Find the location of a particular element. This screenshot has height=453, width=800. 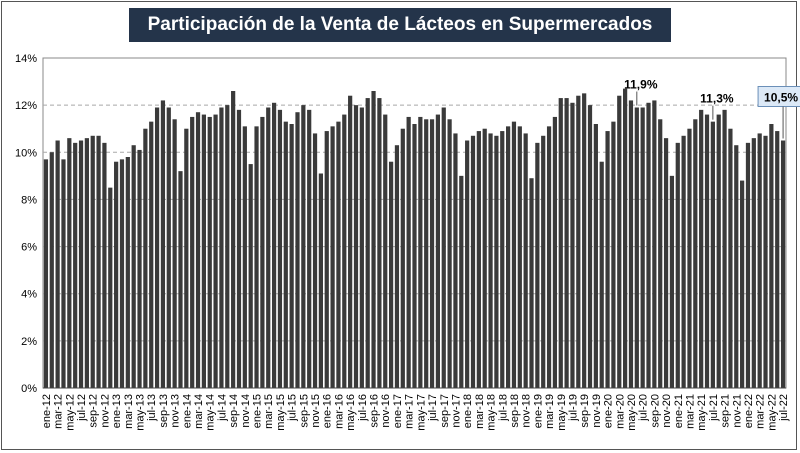

x-tick-label: nov-16 is located at coordinates (386, 411).